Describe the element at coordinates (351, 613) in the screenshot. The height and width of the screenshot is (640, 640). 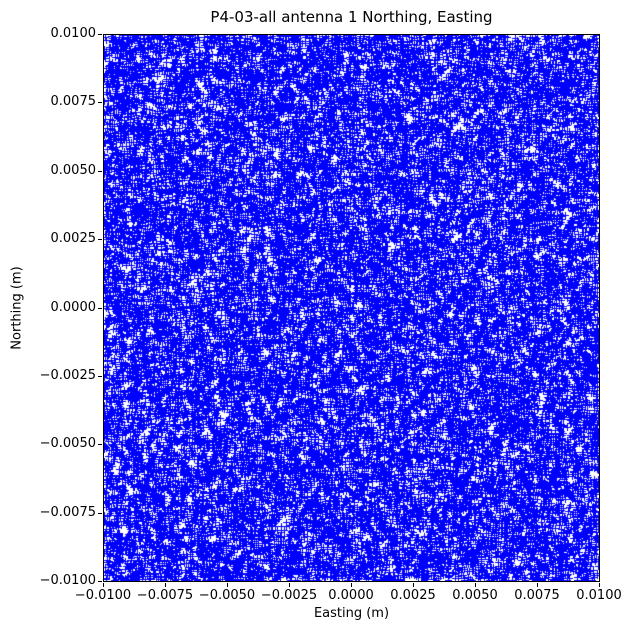
I see `x-axis-label: Easting (m)` at that location.